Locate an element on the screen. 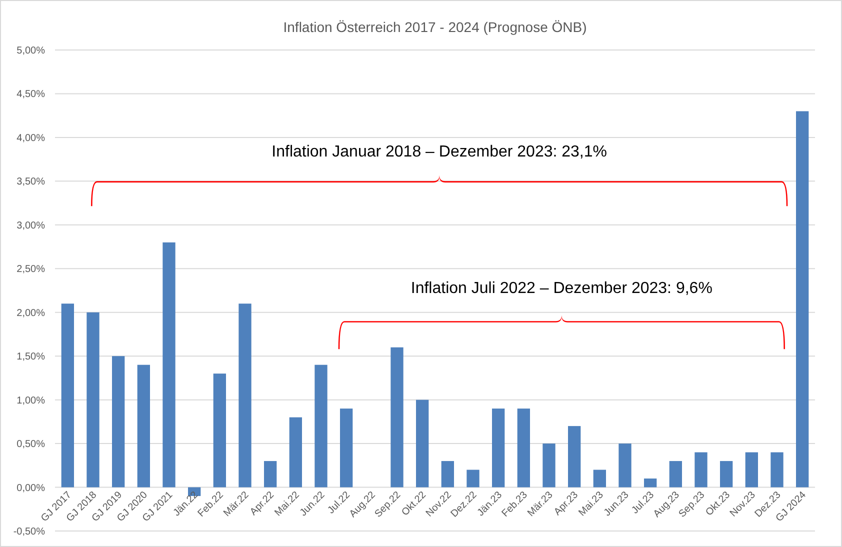  y-tick-label: 0,00% is located at coordinates (31, 488).